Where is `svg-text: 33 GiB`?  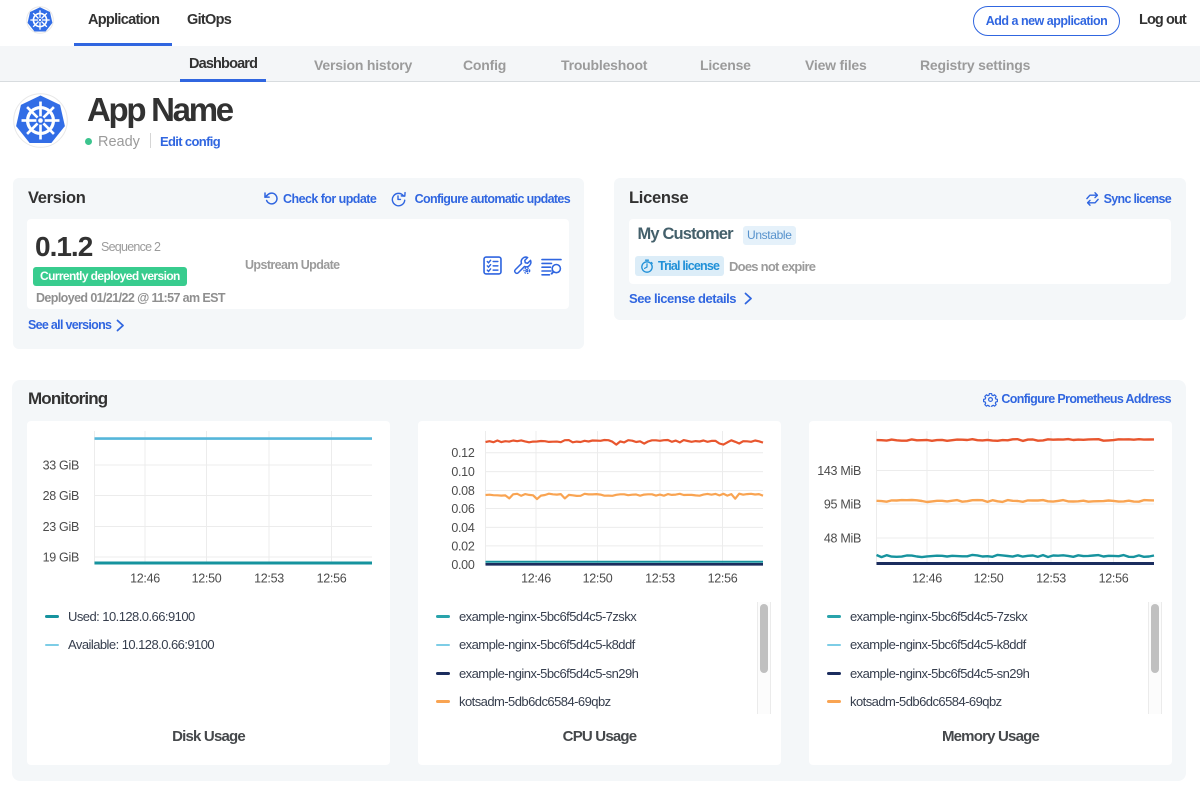 svg-text: 33 GiB is located at coordinates (61, 466).